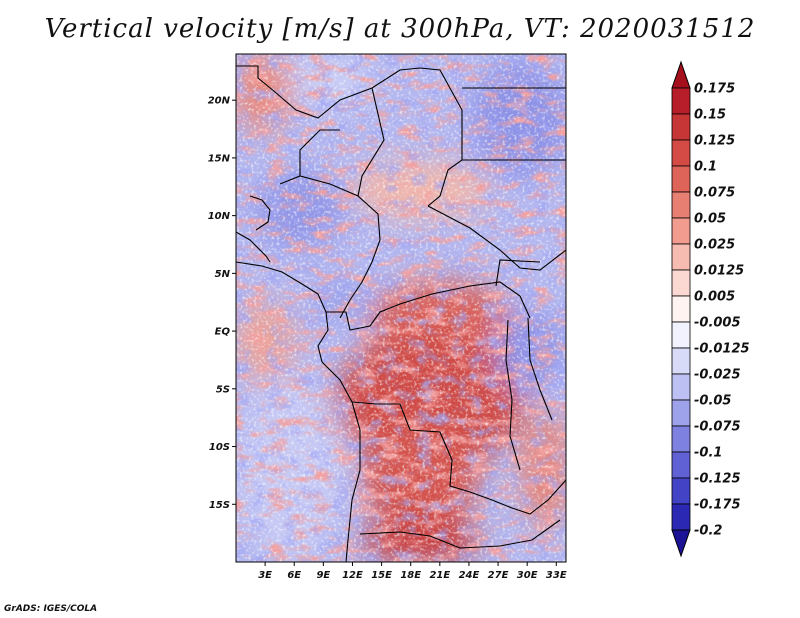 The image size is (800, 618). Describe the element at coordinates (223, 274) in the screenshot. I see `lat-label: 5N` at that location.